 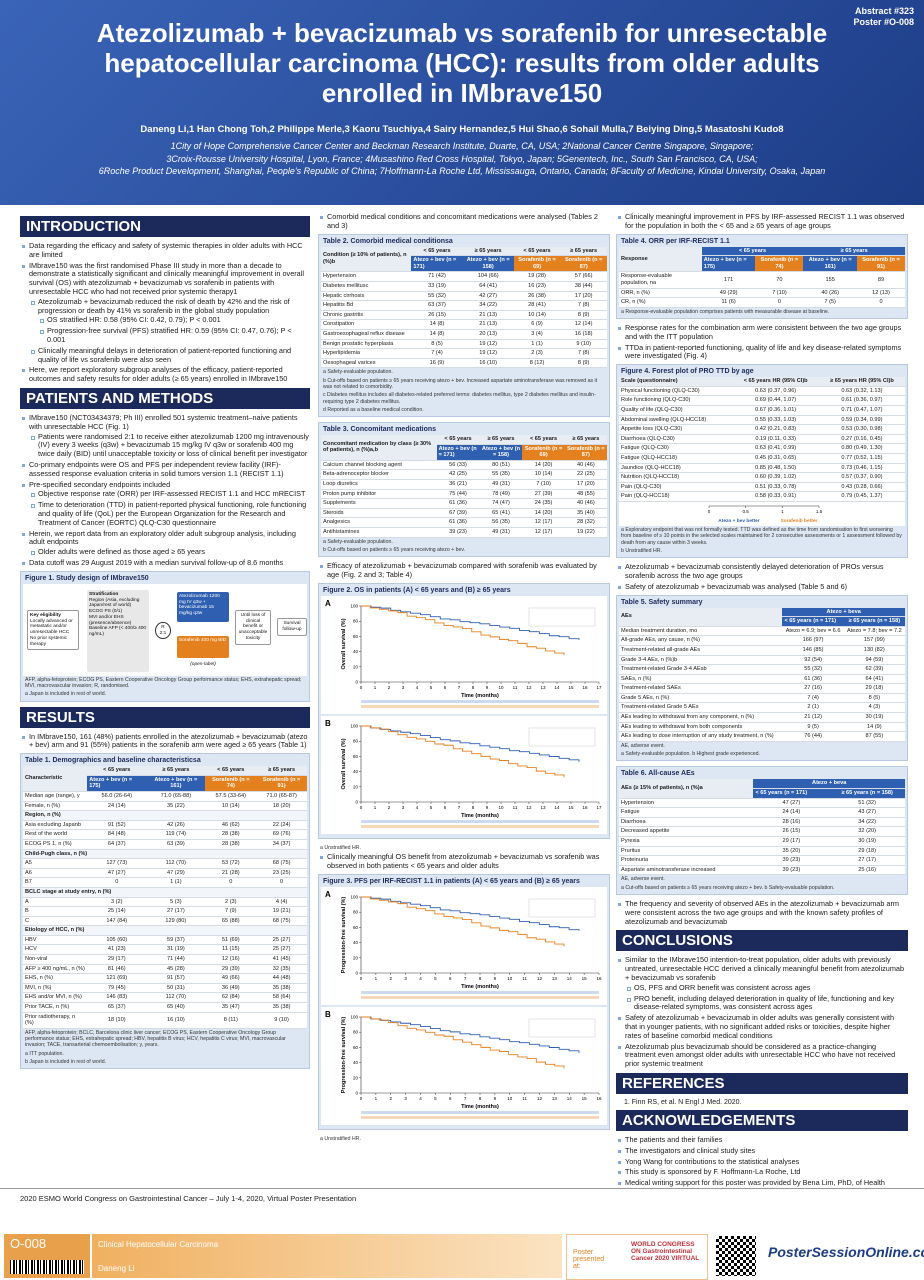 What do you see at coordinates (464, 353) in the screenshot?
I see `row: Hyperlipidemia 7 (4) 19 (12) 2 (3) 7 (8)` at bounding box center [464, 353].